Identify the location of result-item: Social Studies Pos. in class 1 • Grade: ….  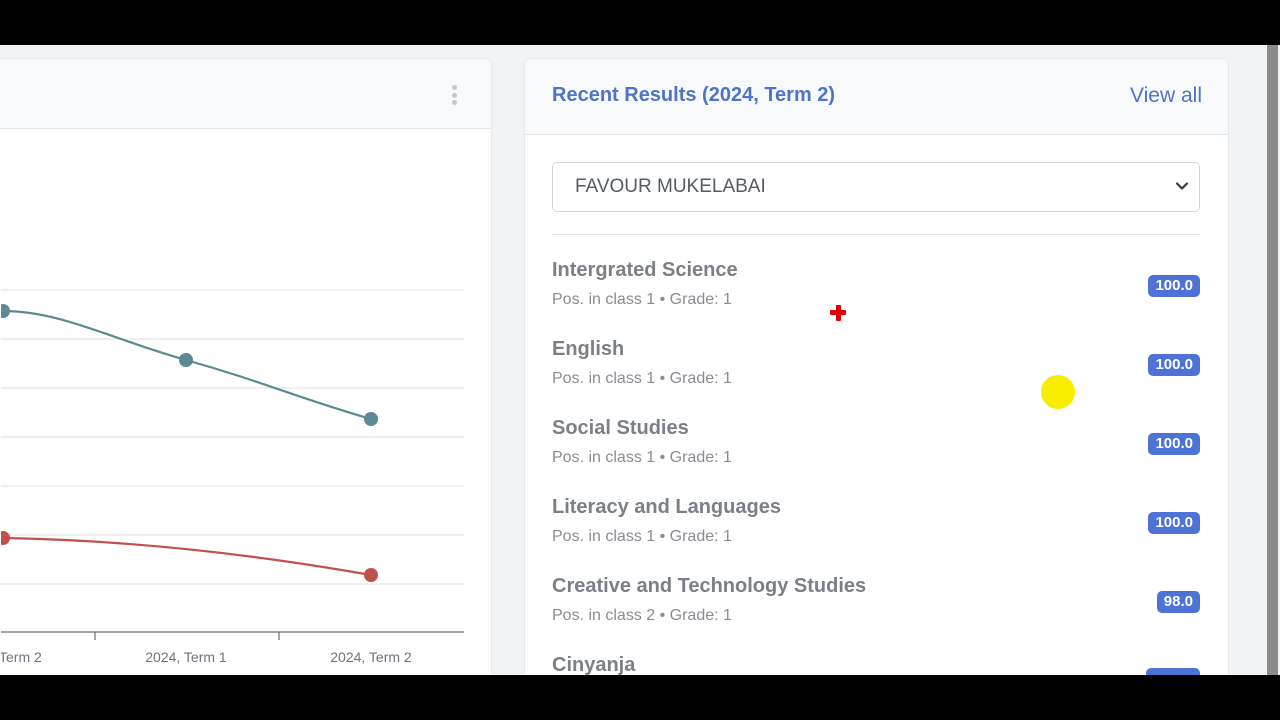
(876, 456).